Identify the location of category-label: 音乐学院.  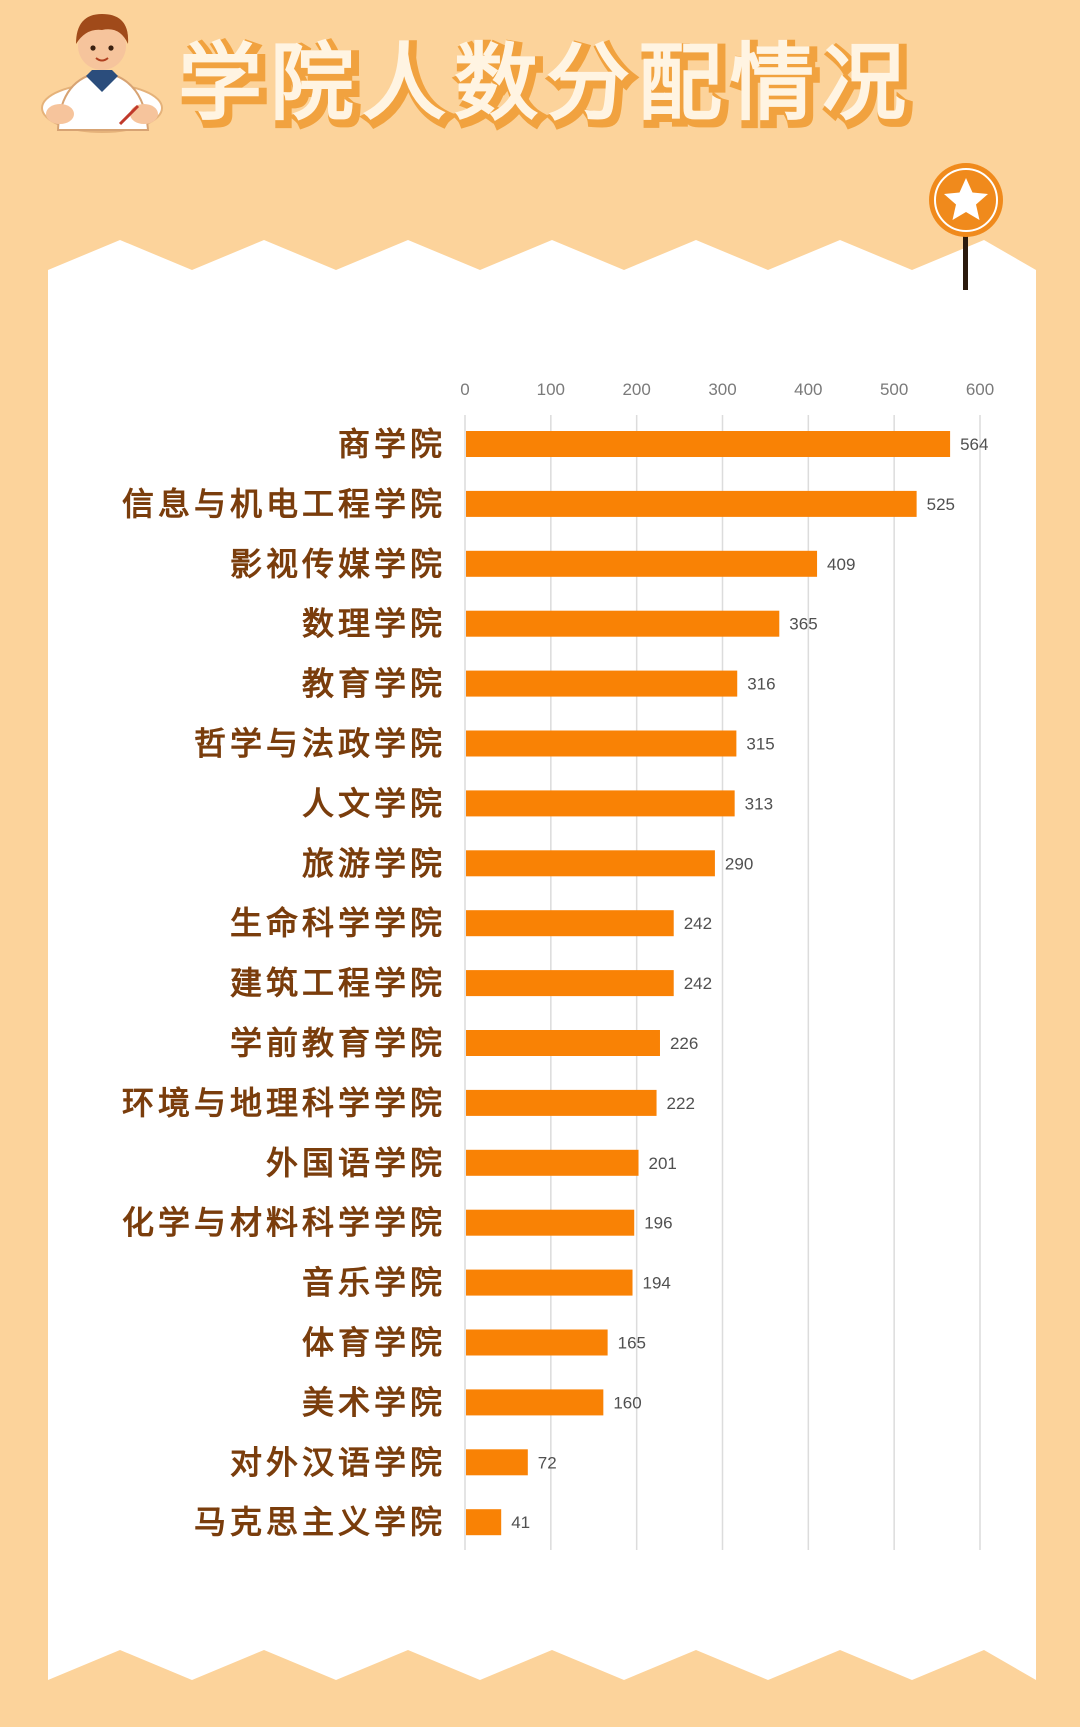
(374, 1283).